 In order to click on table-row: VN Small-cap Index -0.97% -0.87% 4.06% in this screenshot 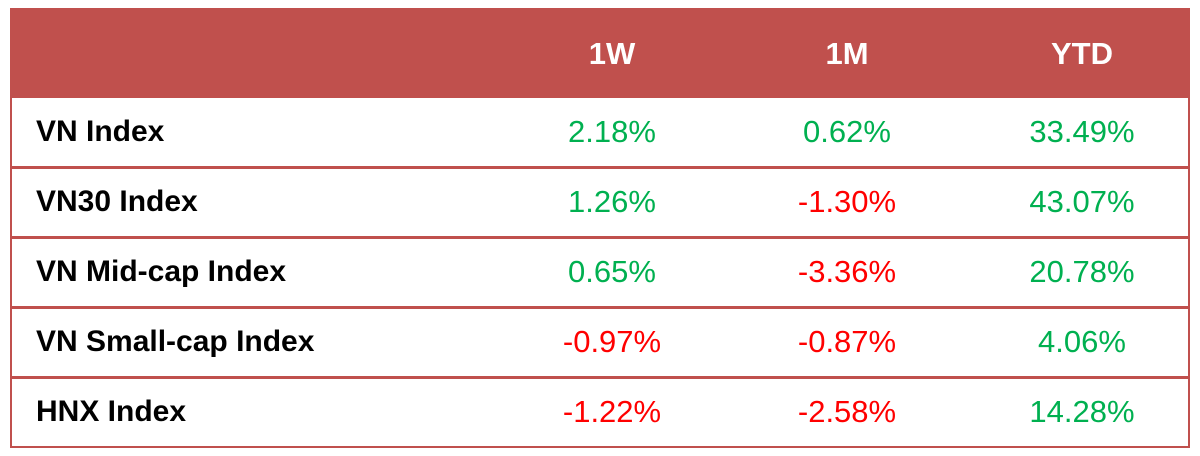, I will do `click(600, 340)`.